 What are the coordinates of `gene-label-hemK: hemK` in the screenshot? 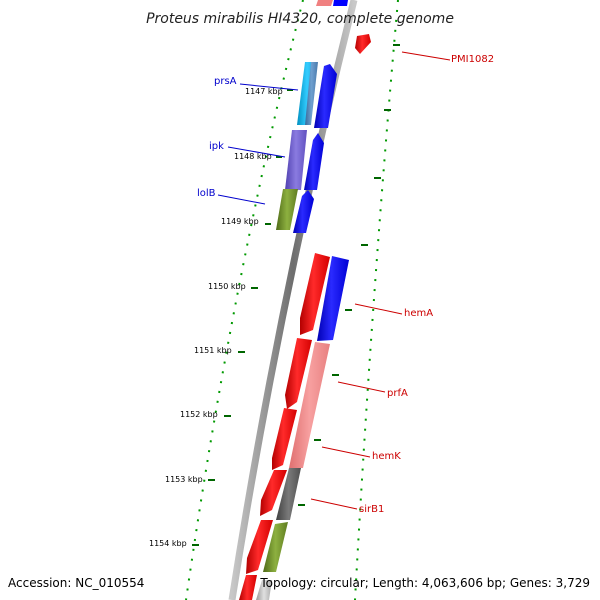 It's located at (386, 456).